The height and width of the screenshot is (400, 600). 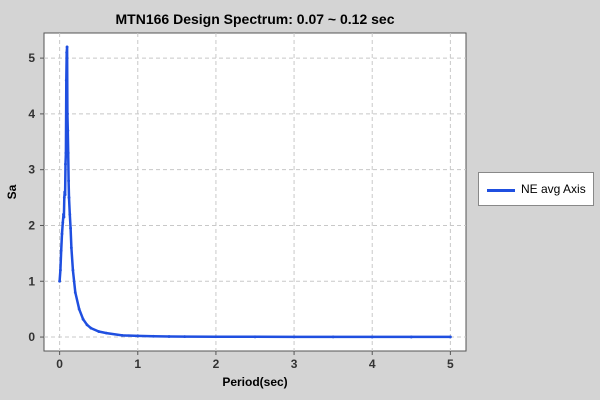 What do you see at coordinates (450, 364) in the screenshot?
I see `x-tick-label: 5` at bounding box center [450, 364].